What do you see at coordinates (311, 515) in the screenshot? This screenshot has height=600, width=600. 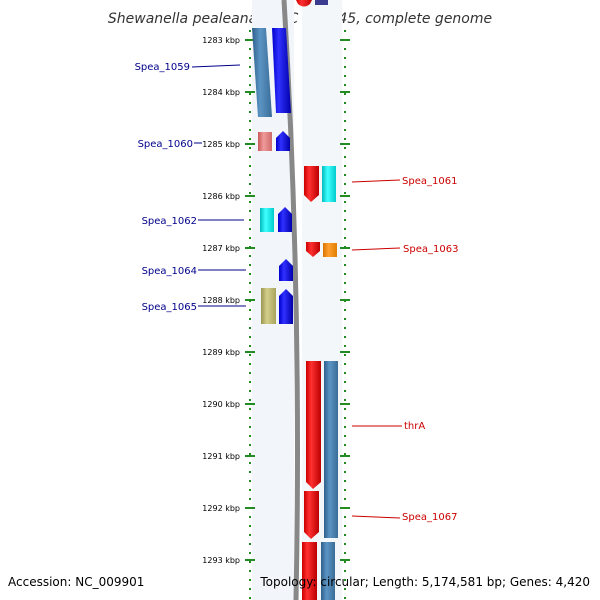 I see `gene-spea-1067-arrow` at bounding box center [311, 515].